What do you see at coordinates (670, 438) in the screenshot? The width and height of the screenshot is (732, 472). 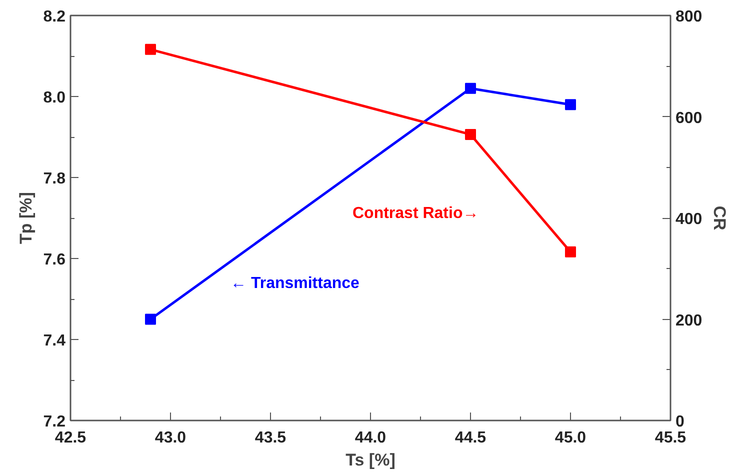 I see `x-tick-label: 45.5` at bounding box center [670, 438].